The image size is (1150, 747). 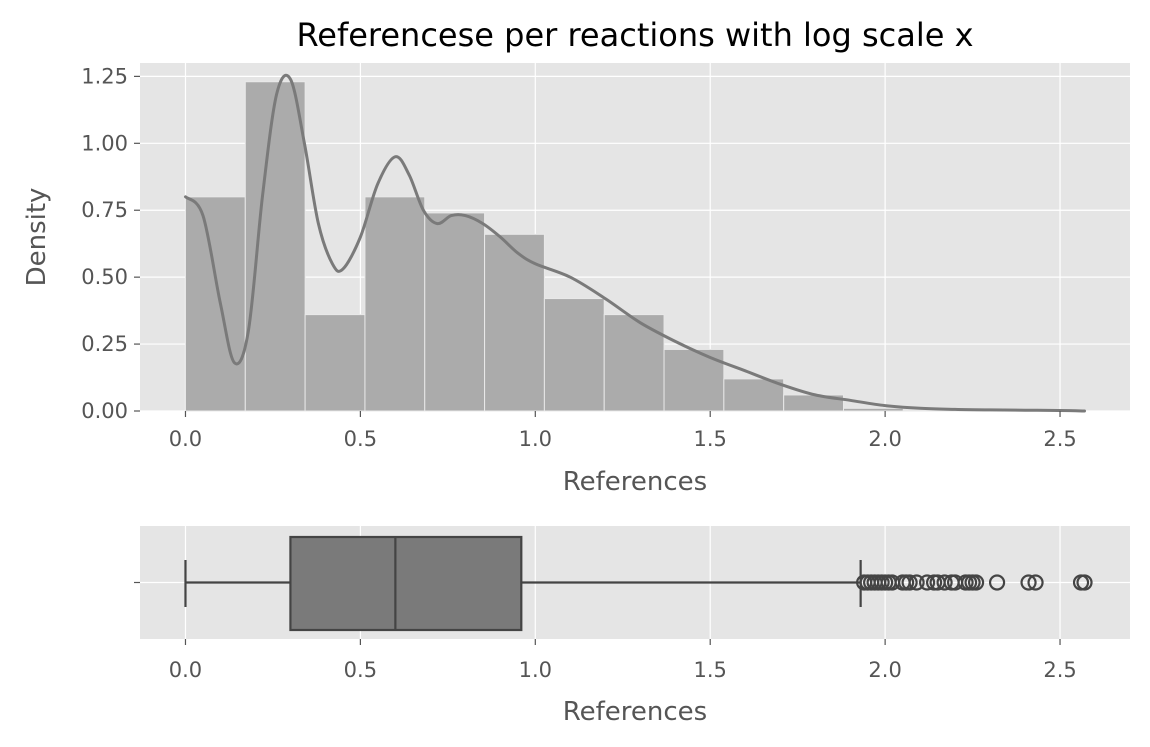 I want to click on histogram-y-tick-label: 0.25, so click(x=104, y=344).